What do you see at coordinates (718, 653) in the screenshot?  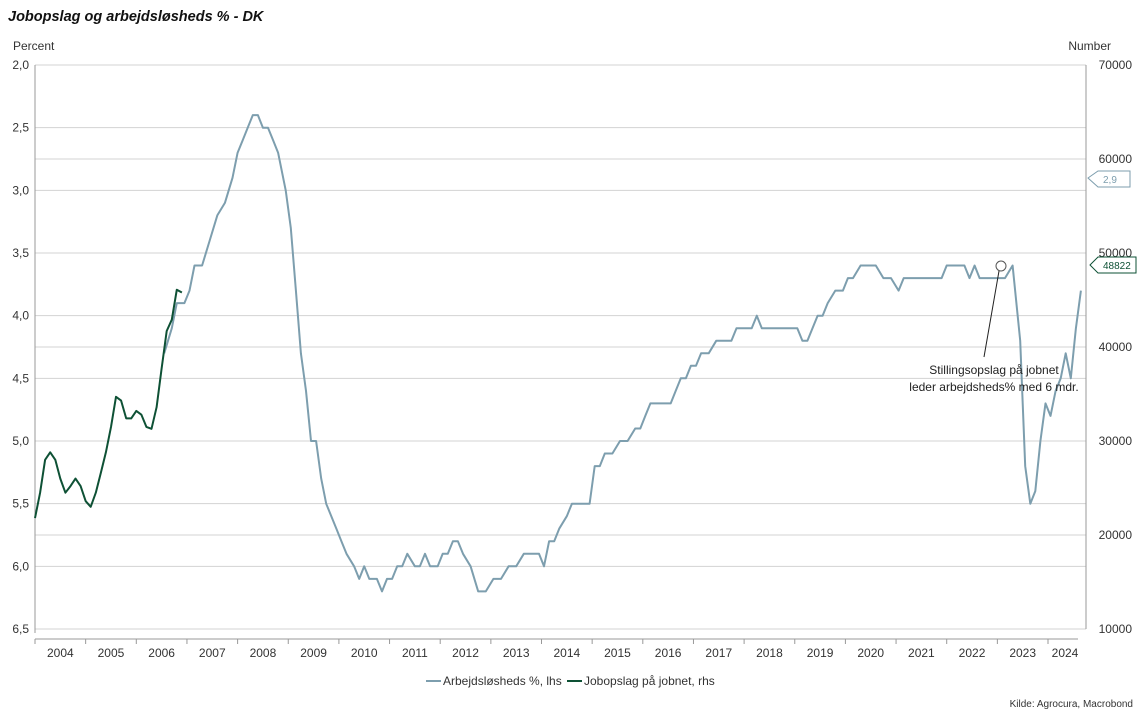 I see `x-tick-label: 2017` at bounding box center [718, 653].